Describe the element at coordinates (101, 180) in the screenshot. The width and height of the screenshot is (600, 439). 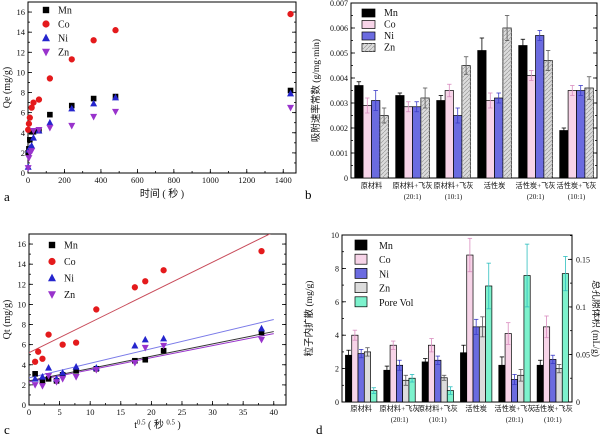
I see `x-tick-label: 400` at that location.